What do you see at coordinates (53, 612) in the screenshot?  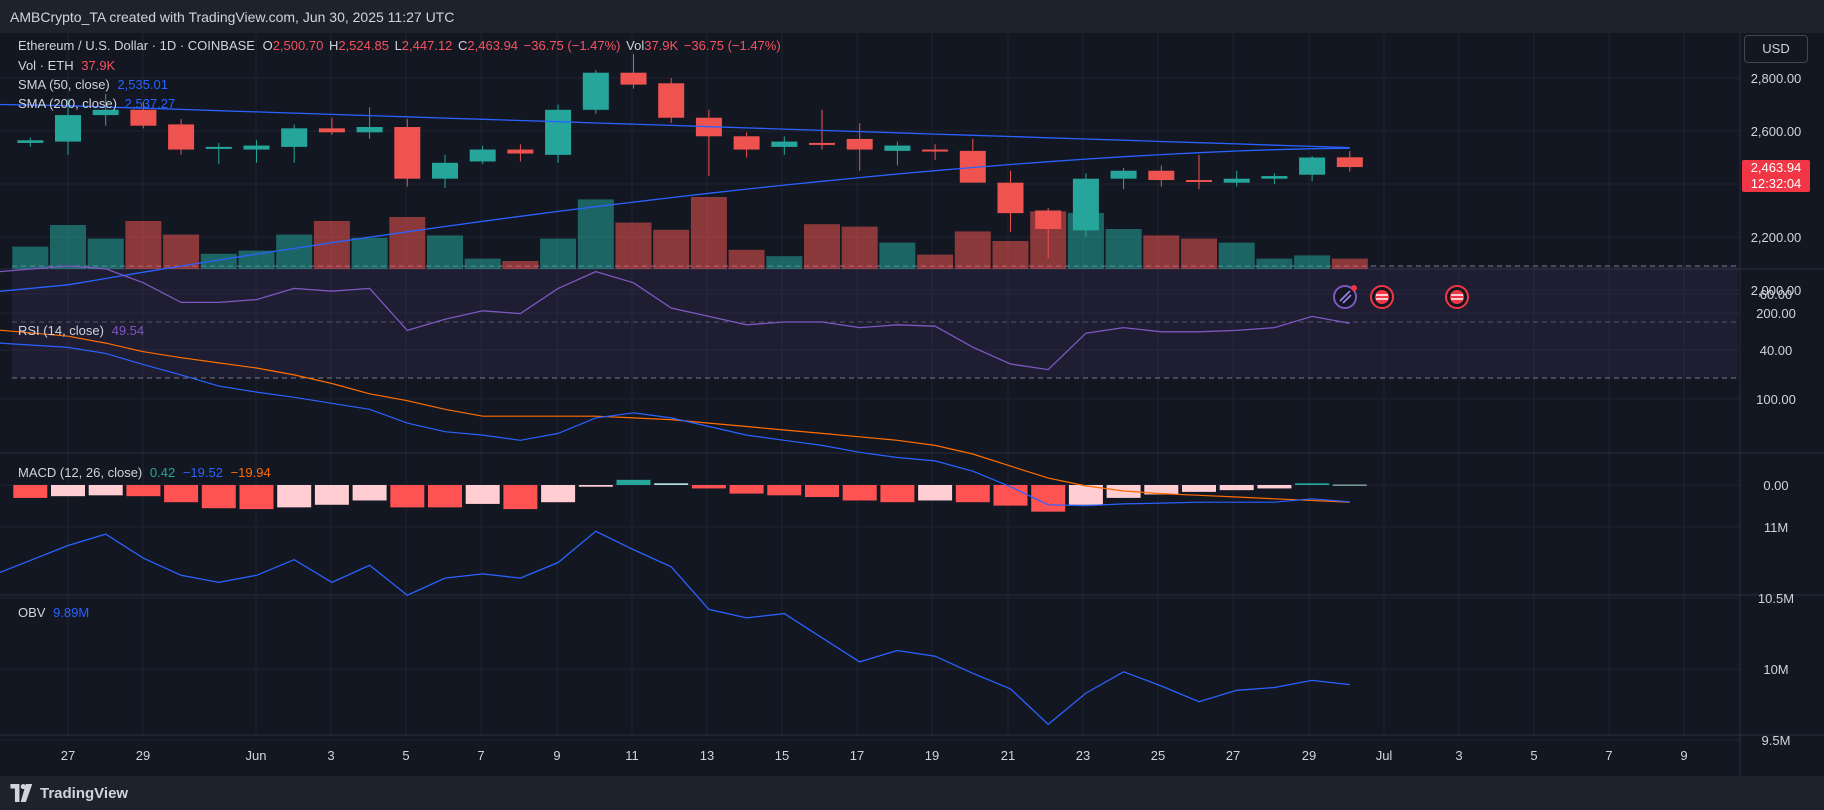 I see `obv-legend: OBV 9.89M` at bounding box center [53, 612].